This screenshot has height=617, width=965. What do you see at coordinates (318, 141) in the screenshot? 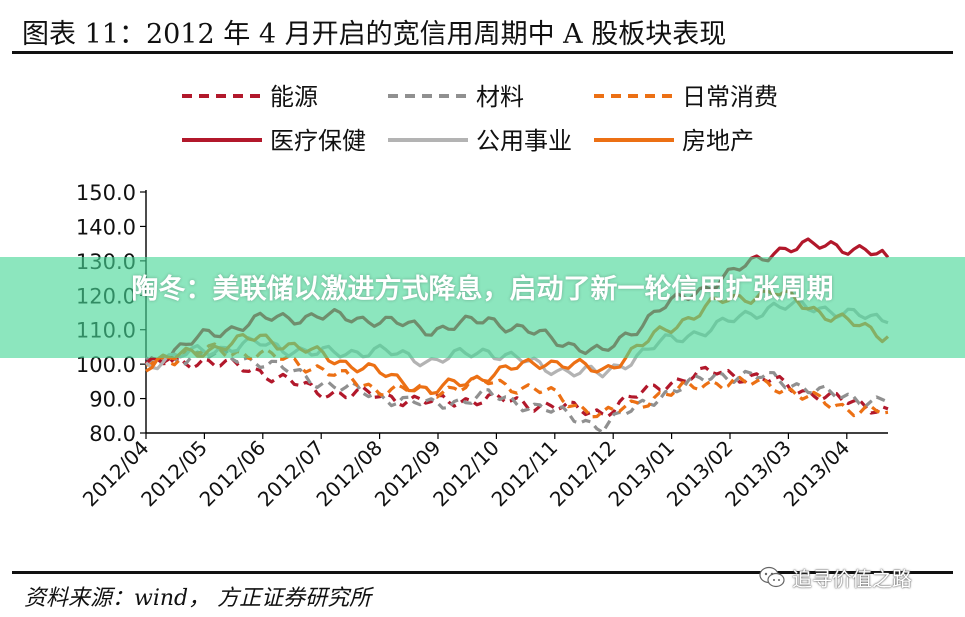
I see `legend-label-3: 医疗保健` at bounding box center [318, 141].